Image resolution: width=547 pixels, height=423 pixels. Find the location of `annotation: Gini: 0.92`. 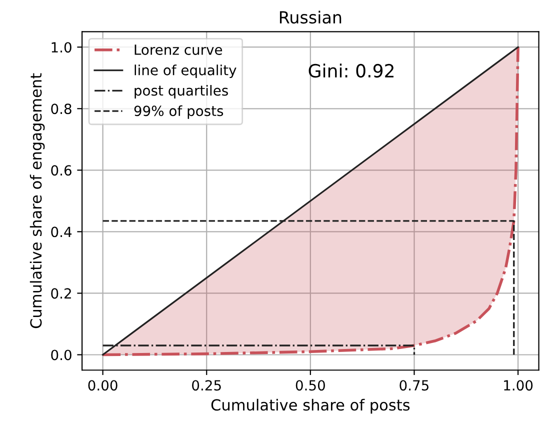

annotation: Gini: 0.92 is located at coordinates (351, 71).